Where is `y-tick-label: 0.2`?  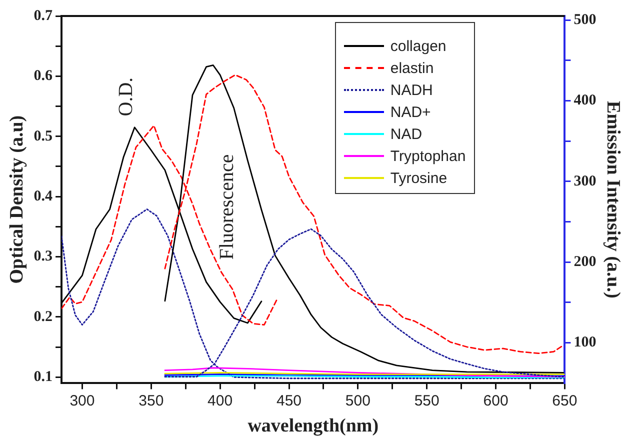
y-tick-label: 0.2 is located at coordinates (43, 316).